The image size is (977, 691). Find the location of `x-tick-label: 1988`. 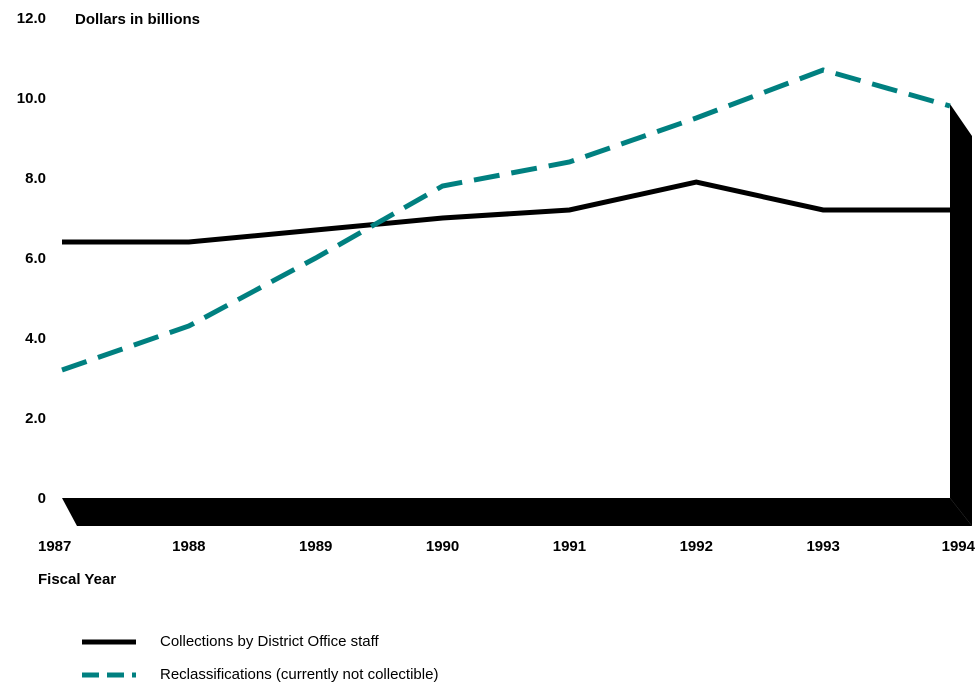

x-tick-label: 1988 is located at coordinates (188, 546).